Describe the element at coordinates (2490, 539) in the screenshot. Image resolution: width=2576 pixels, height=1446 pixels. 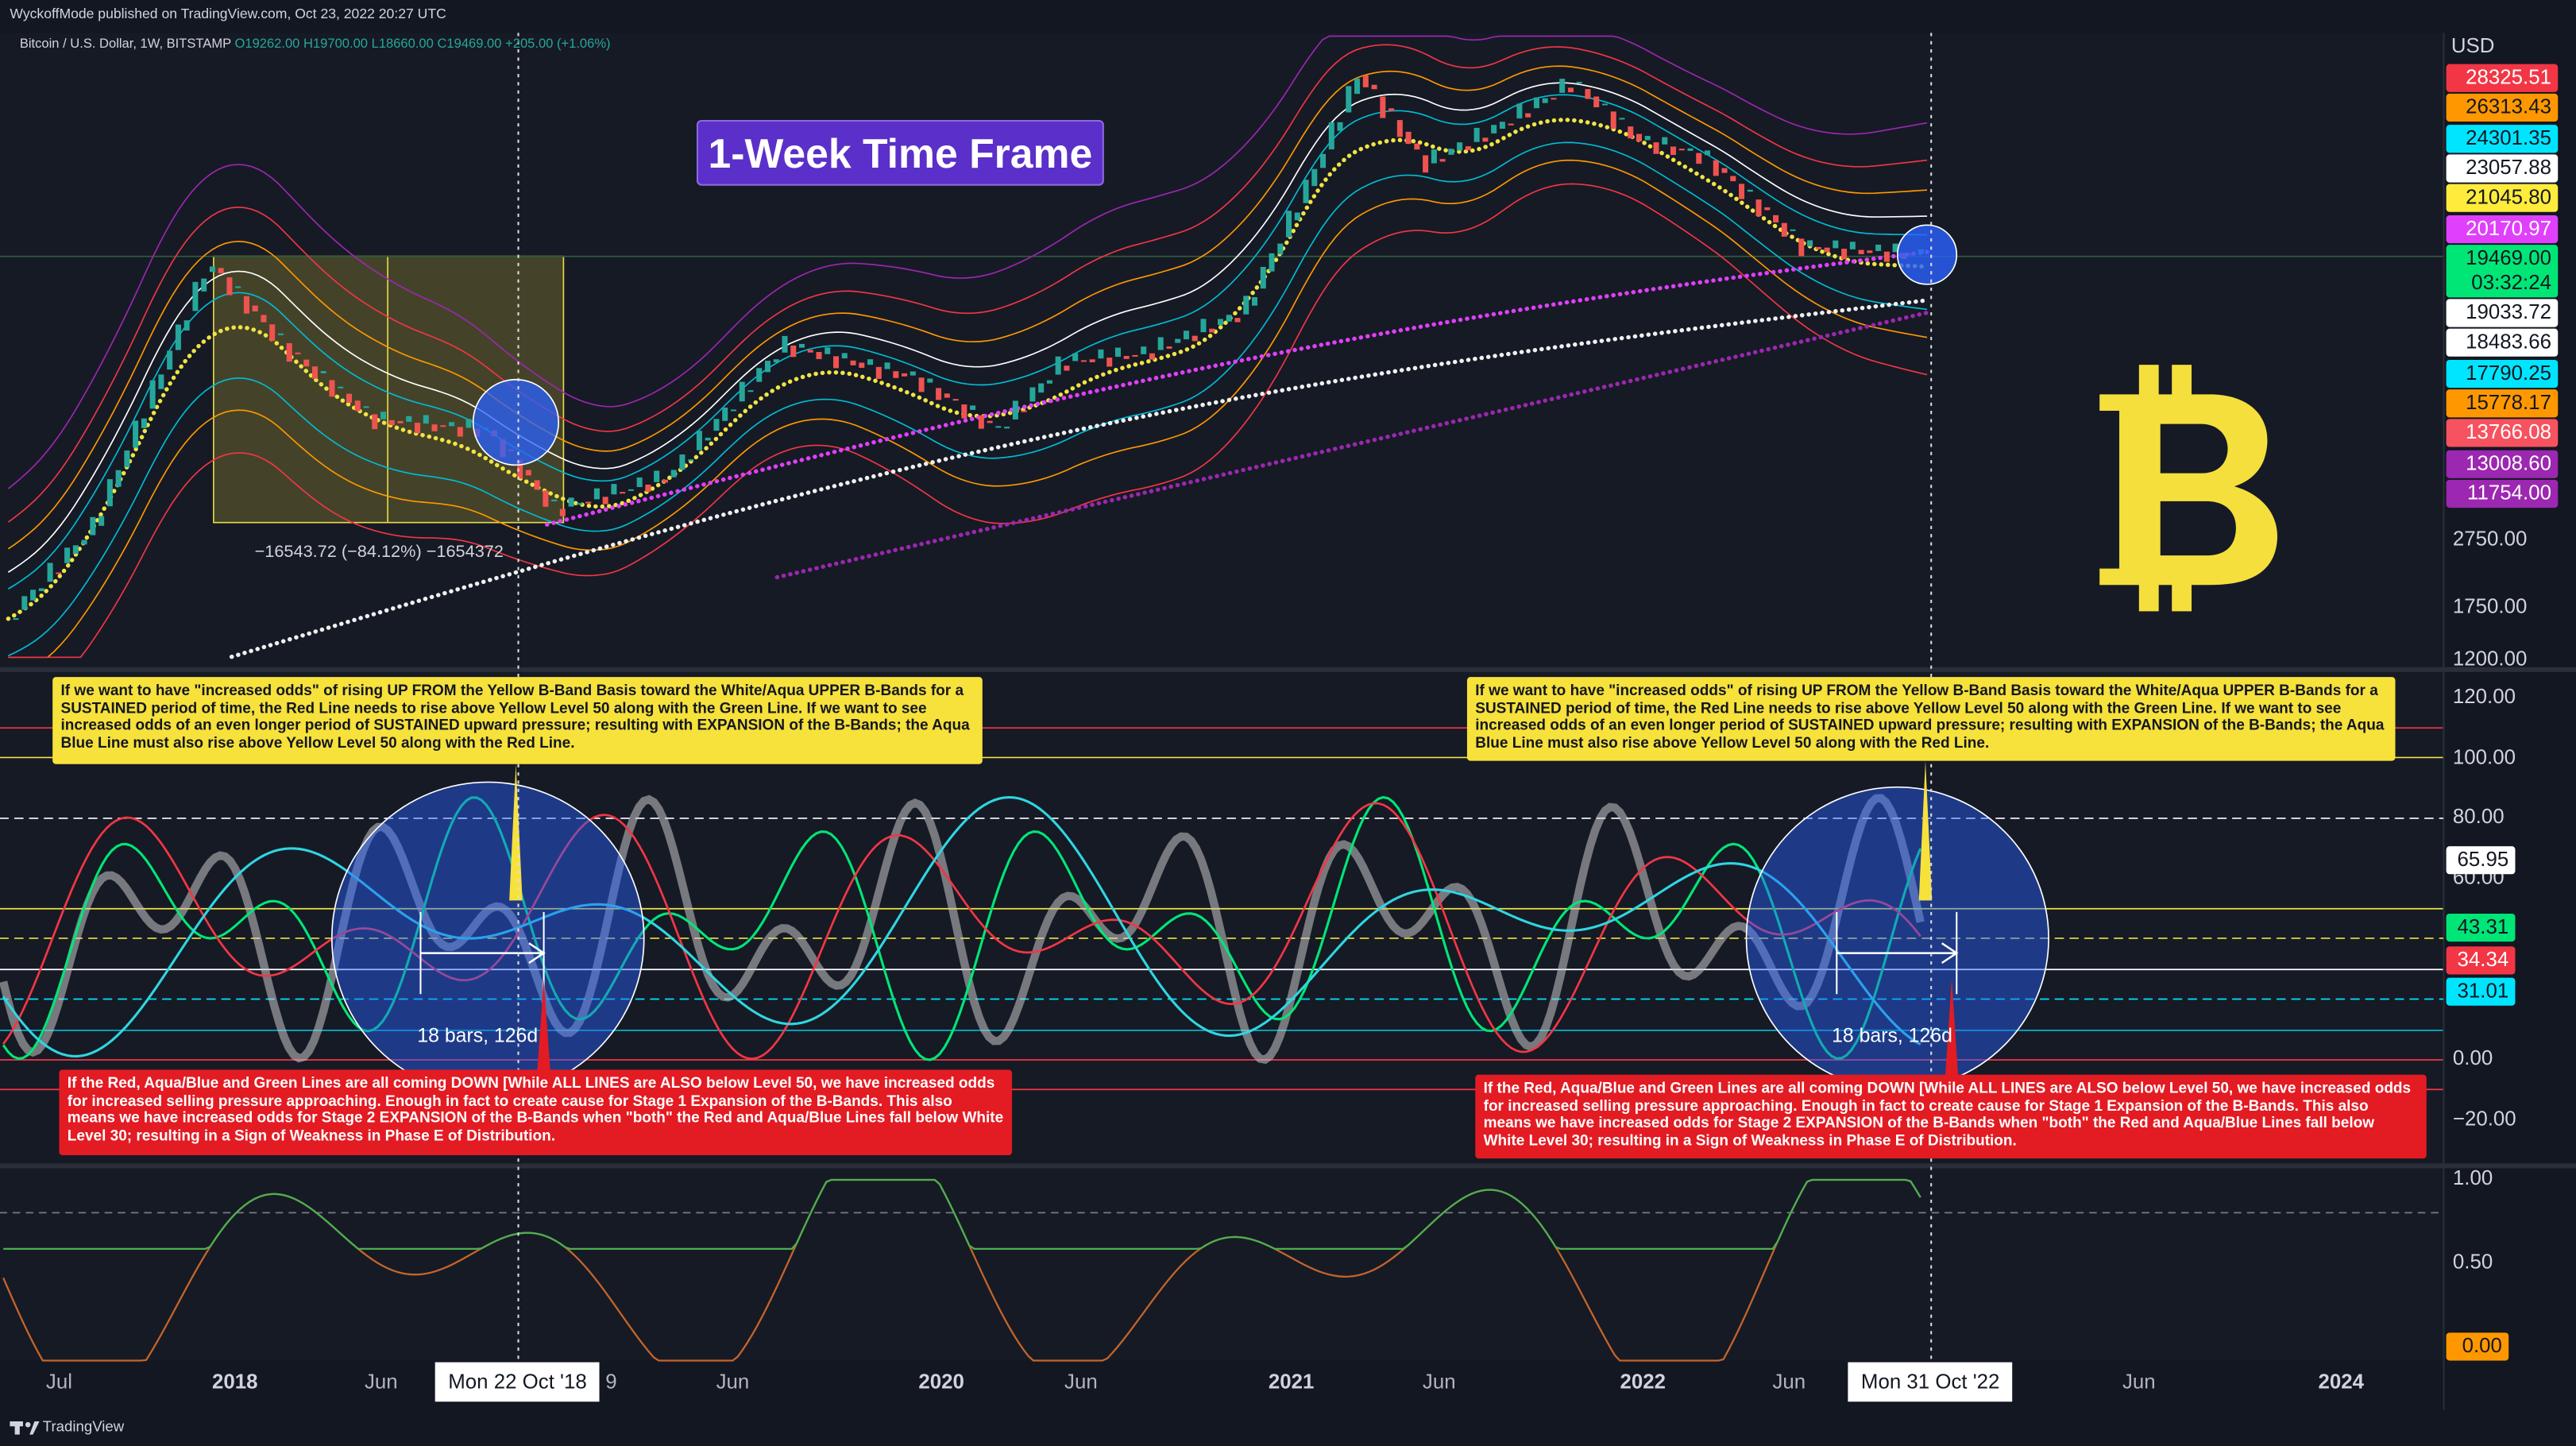
I see `price-label: 2750.00` at that location.